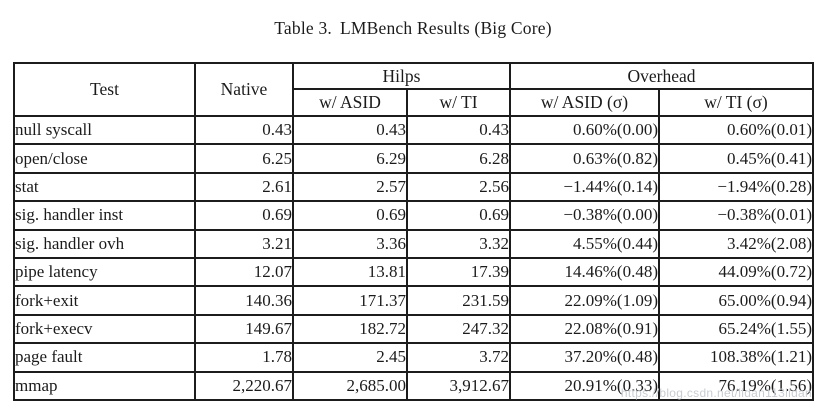 The image size is (826, 413). What do you see at coordinates (736, 158) in the screenshot?
I see `cell-overhead-ti: 0.45%(0.41)` at bounding box center [736, 158].